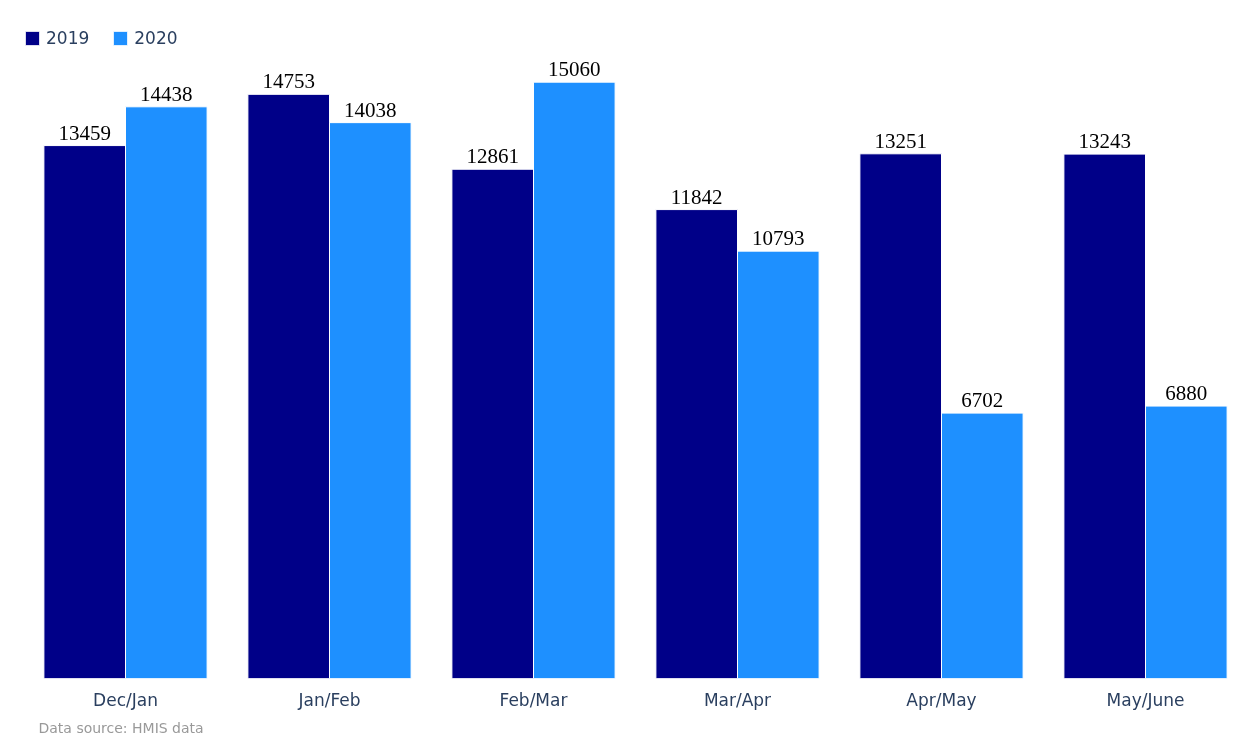 This screenshot has height=740, width=1249. I want to click on data-label: 14753, so click(288, 81).